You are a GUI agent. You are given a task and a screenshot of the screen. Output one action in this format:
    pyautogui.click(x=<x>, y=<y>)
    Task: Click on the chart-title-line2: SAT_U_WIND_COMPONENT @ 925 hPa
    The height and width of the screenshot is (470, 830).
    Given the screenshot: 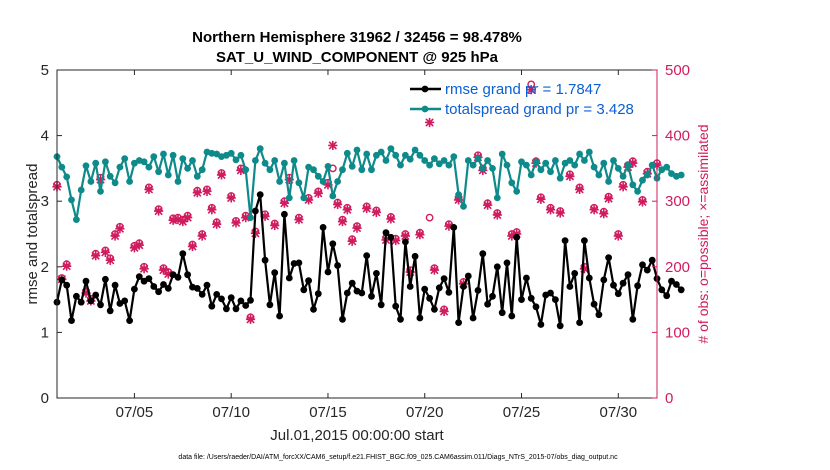 What is the action you would take?
    pyautogui.click(x=357, y=57)
    